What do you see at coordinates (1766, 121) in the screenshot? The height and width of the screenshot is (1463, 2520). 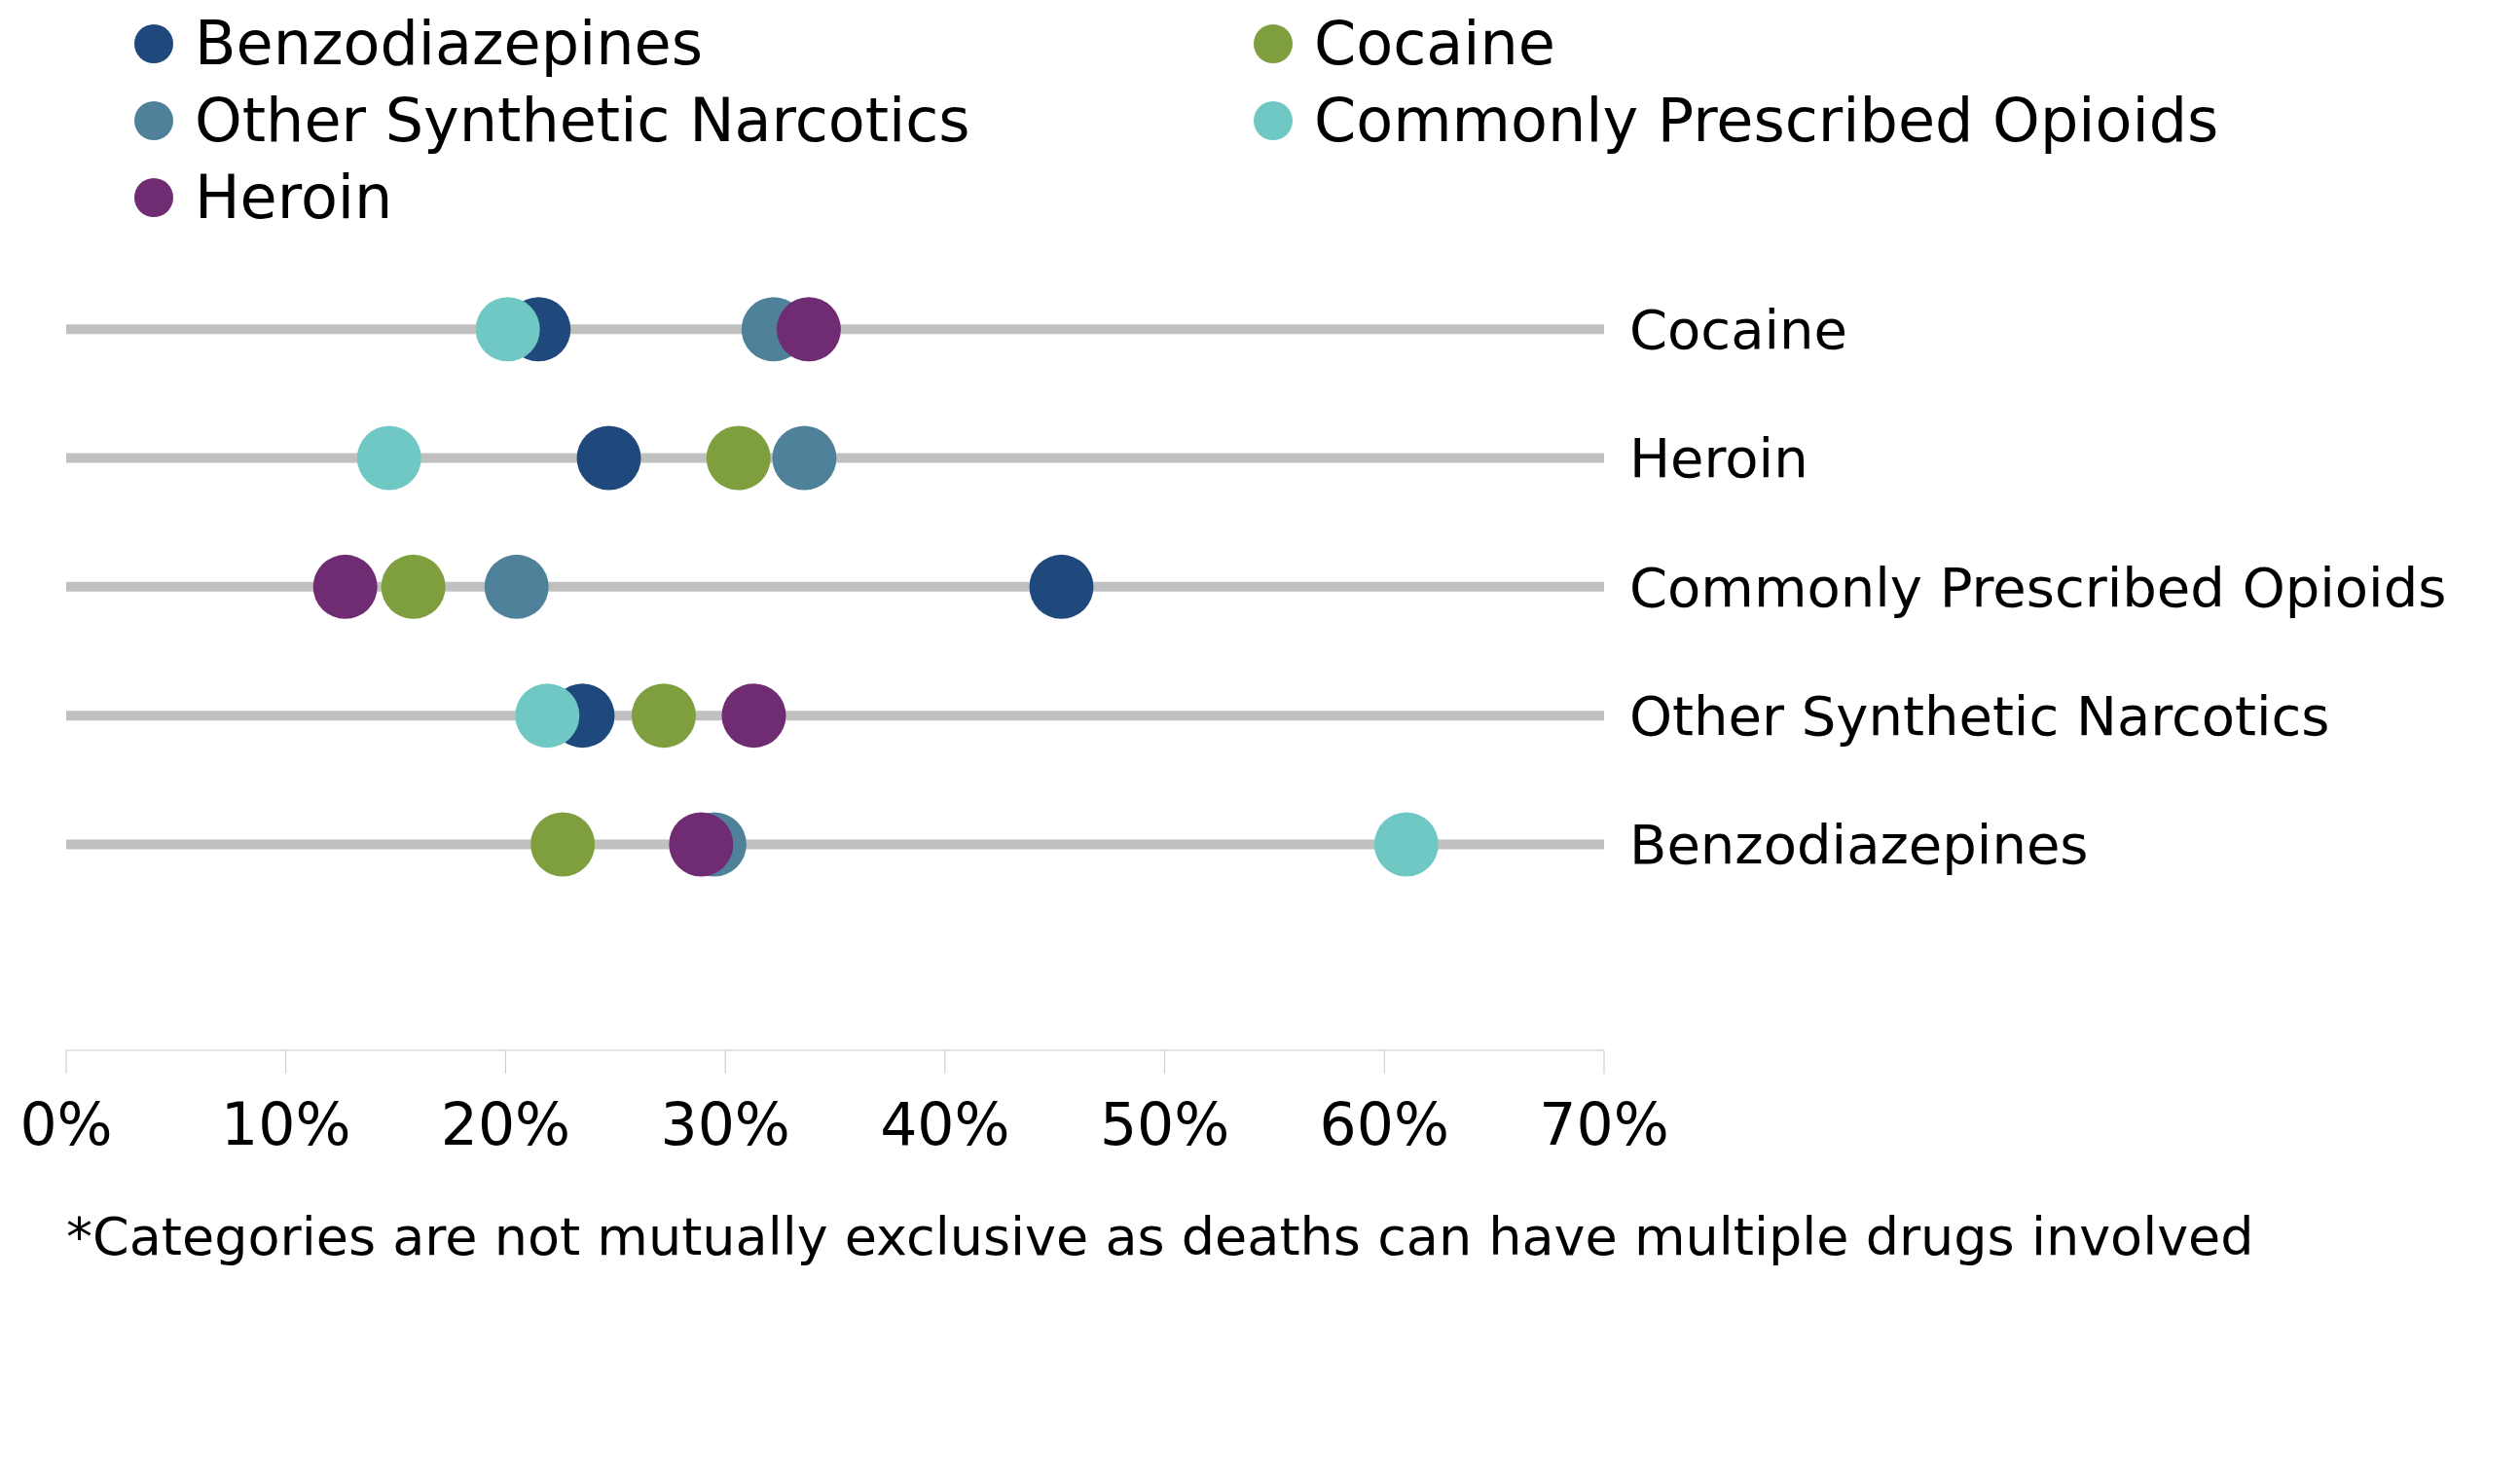 I see `legend-label: Commonly Prescribed Opioids` at bounding box center [1766, 121].